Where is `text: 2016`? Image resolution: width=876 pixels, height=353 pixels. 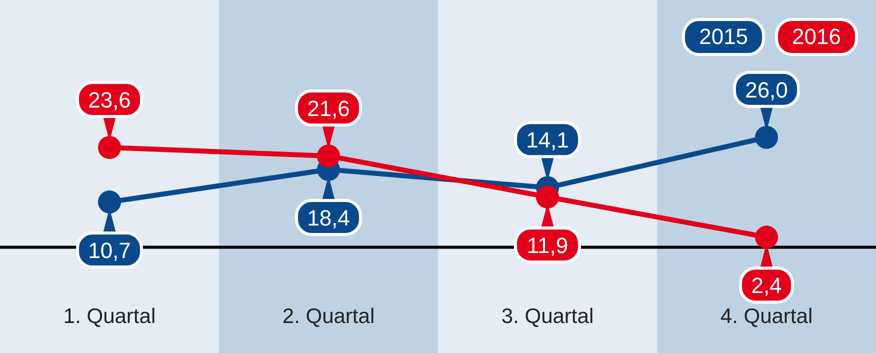 text: 2016 is located at coordinates (816, 37).